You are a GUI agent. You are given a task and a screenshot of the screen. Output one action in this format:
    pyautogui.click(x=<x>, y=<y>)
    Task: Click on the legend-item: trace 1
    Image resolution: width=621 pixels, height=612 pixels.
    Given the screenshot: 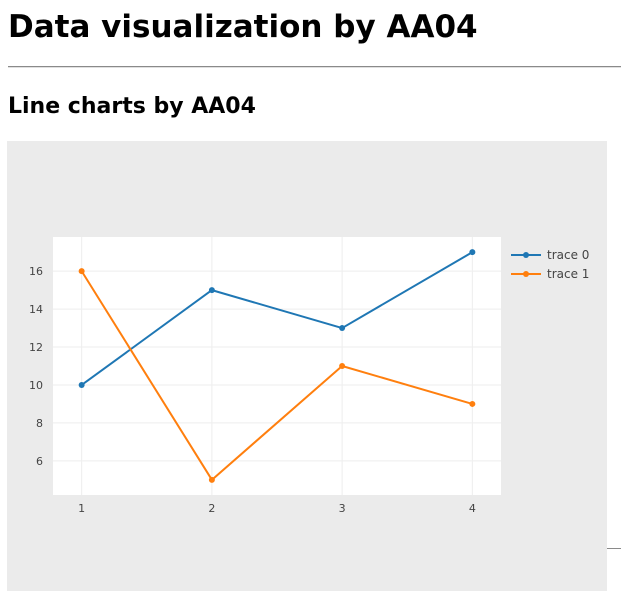 What is the action you would take?
    pyautogui.click(x=550, y=274)
    